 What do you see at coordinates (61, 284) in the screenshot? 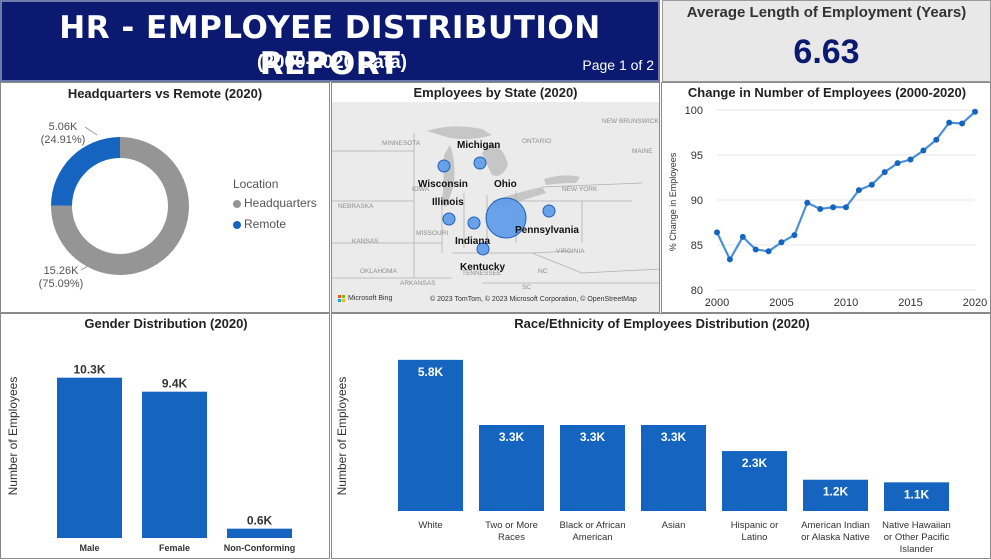
I see `hq-pct-label: (75.09%)` at bounding box center [61, 284].